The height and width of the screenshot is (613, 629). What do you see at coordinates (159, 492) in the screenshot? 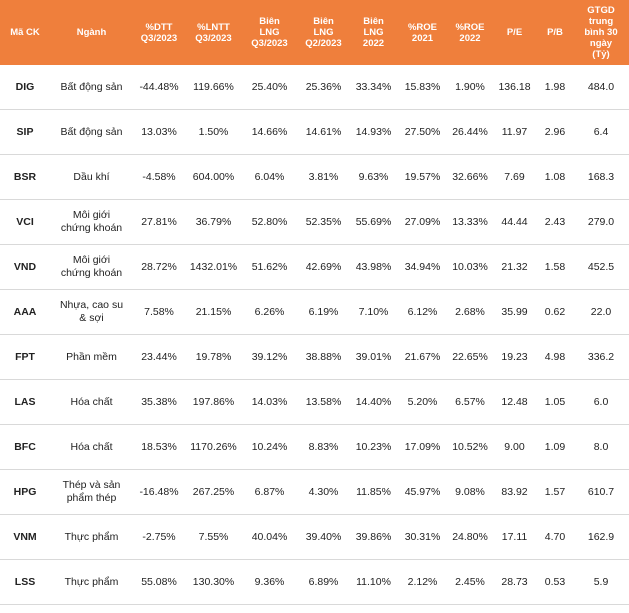
I see `value-cell: -16.48%` at bounding box center [159, 492].